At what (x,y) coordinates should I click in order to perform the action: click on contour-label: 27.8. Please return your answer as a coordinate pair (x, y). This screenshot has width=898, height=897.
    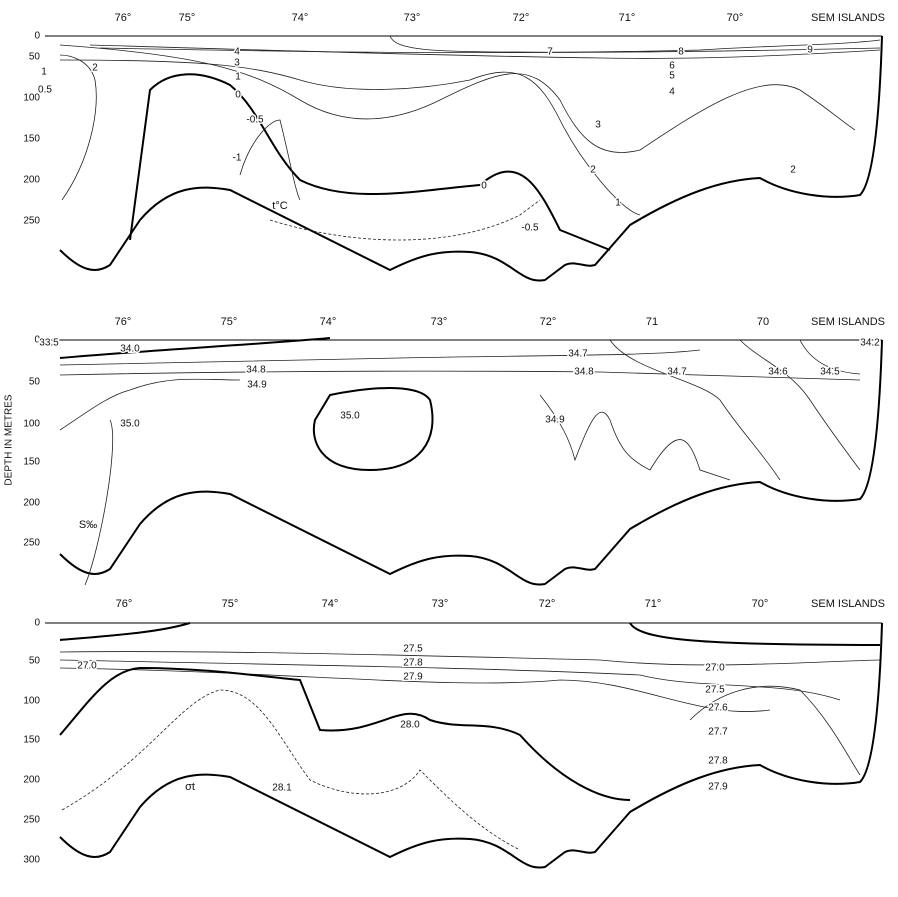
    Looking at the image, I should click on (718, 761).